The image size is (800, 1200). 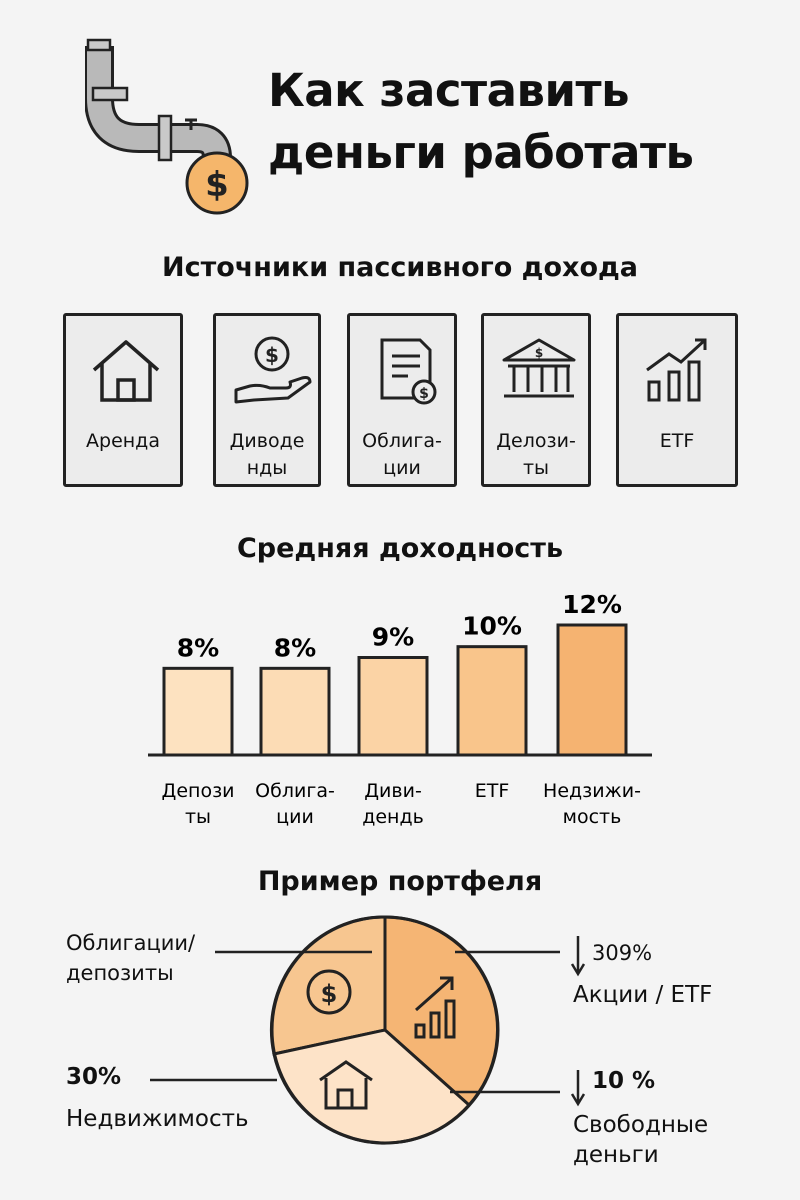 What do you see at coordinates (449, 90) in the screenshot?
I see `title-line-1: Как заставить` at bounding box center [449, 90].